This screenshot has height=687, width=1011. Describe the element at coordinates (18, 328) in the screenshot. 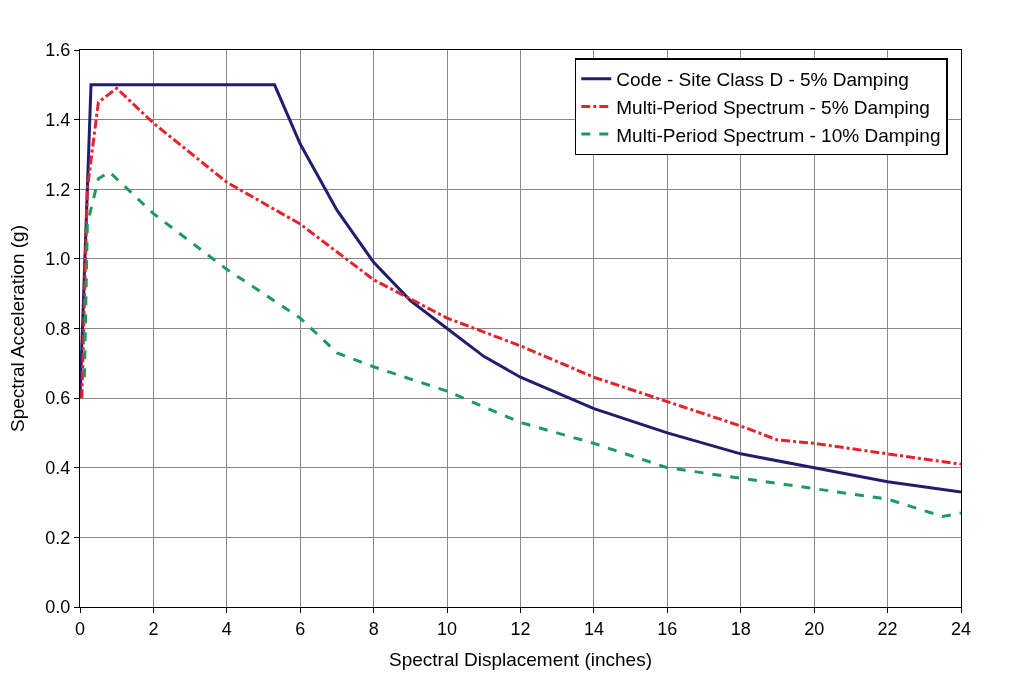

I see `y-axis-title: Spectral Acceleration (g)` at that location.